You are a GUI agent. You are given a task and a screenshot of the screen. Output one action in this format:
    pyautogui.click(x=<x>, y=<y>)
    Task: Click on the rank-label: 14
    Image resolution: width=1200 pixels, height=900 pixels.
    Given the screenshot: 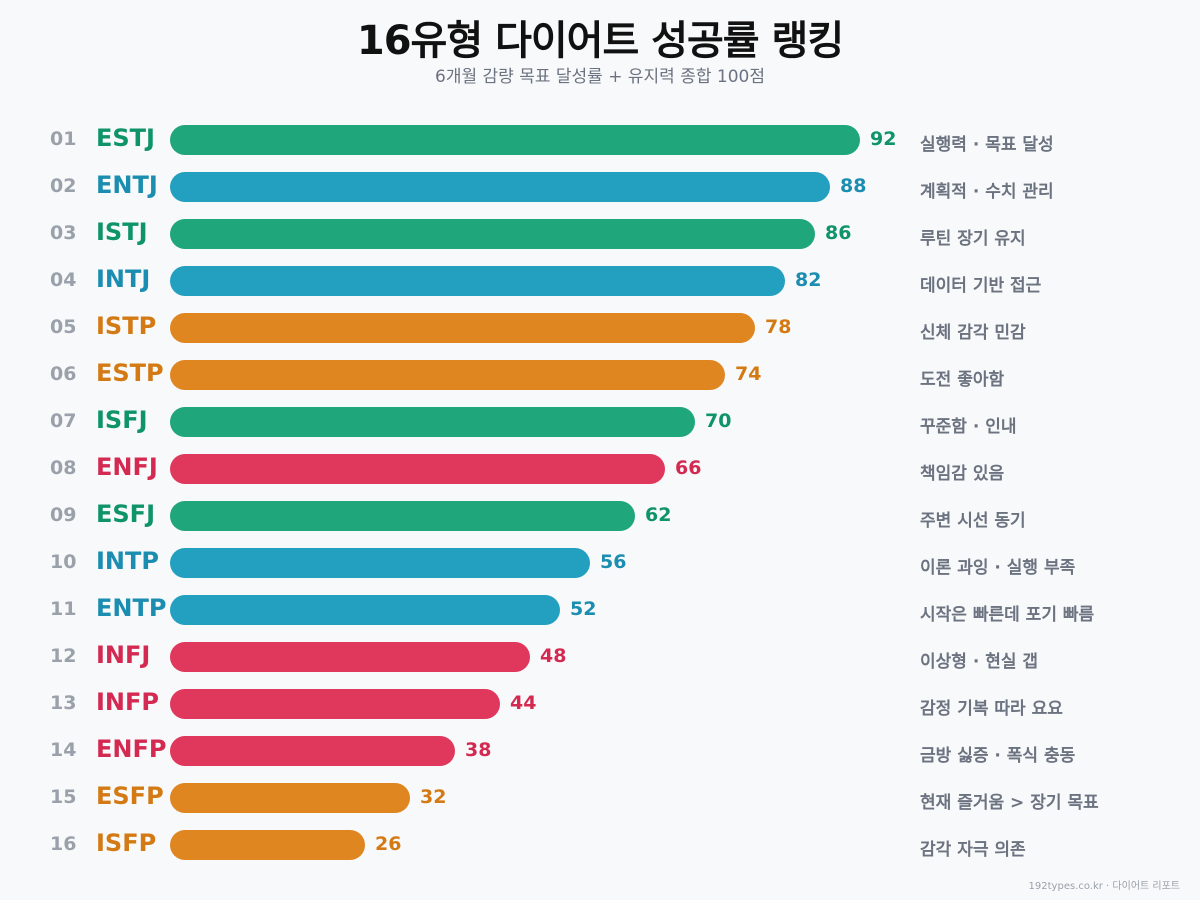 What is the action you would take?
    pyautogui.click(x=63, y=750)
    